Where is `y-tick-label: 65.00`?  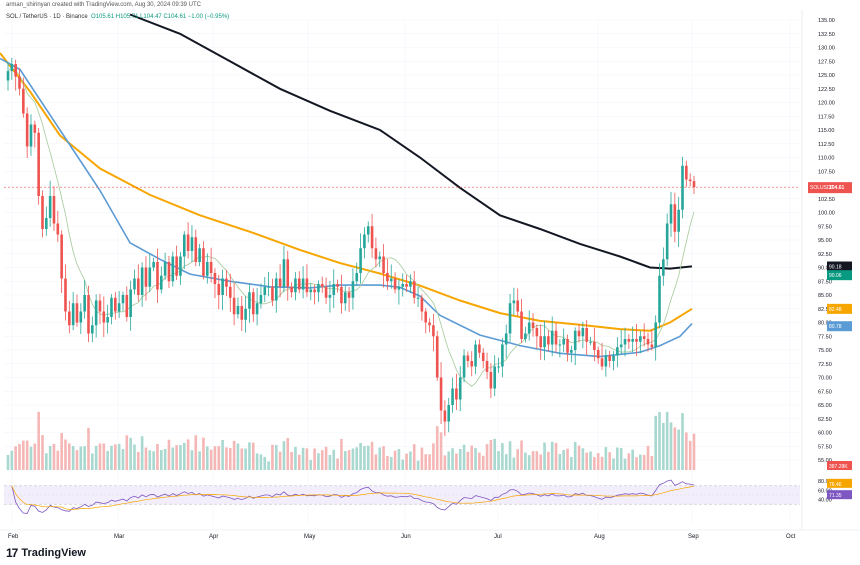
y-tick-label: 65.00 is located at coordinates (825, 406).